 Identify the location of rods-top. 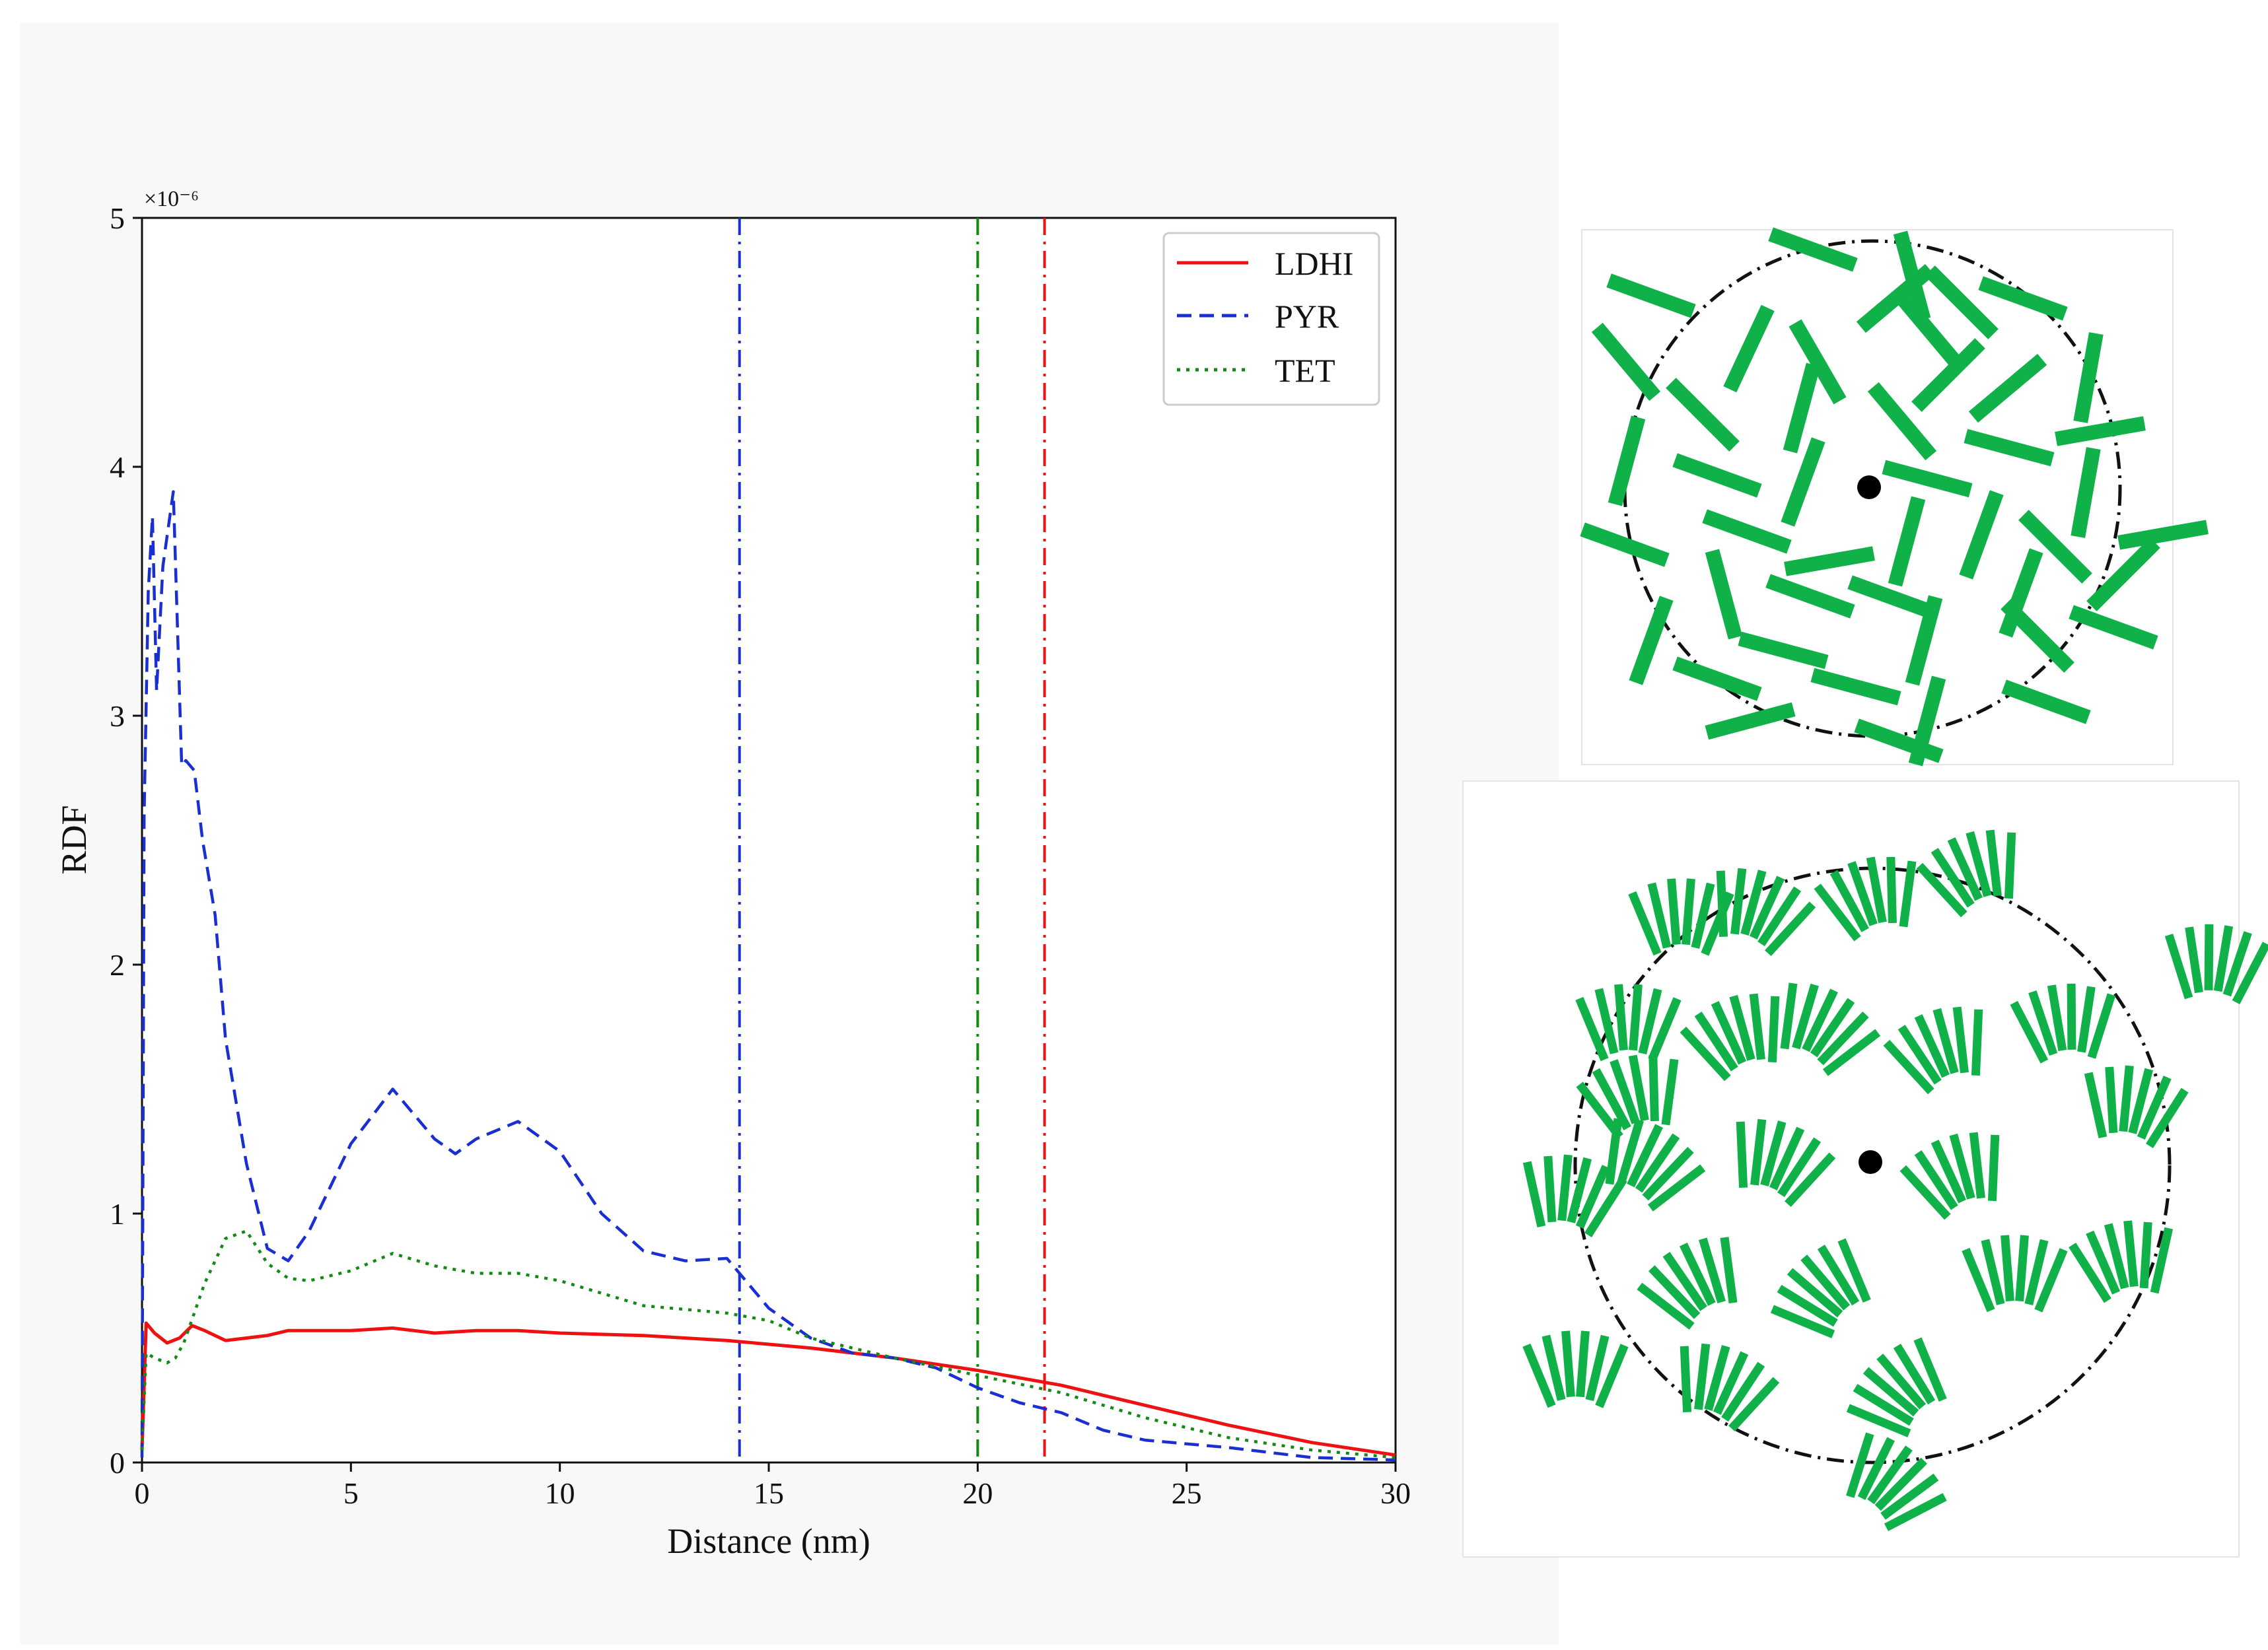
(1894, 497).